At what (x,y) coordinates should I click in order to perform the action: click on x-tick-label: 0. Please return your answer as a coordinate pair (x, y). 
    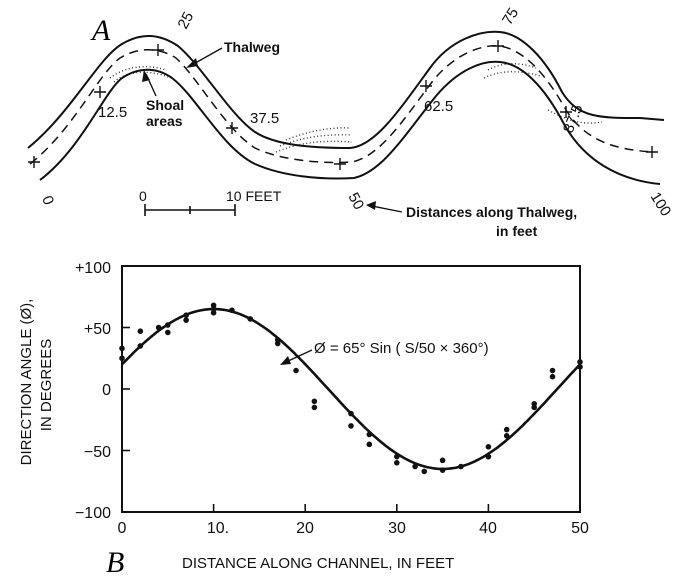
    Looking at the image, I should click on (122, 528).